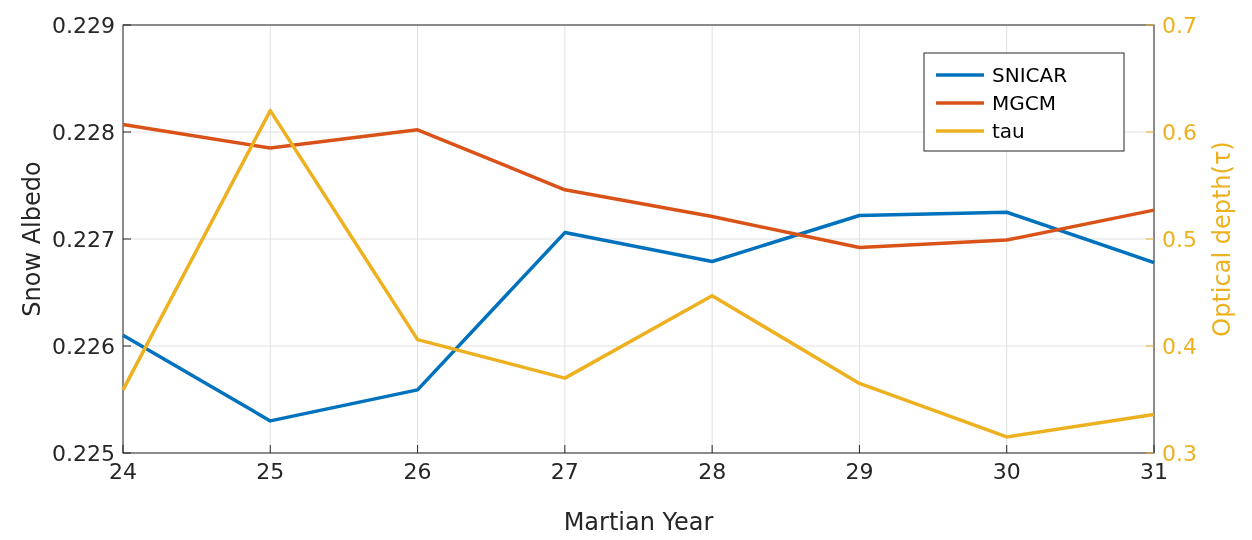 The image size is (1252, 540). What do you see at coordinates (1222, 239) in the screenshot?
I see `y2-axis-title: Optical depth(τ)` at bounding box center [1222, 239].